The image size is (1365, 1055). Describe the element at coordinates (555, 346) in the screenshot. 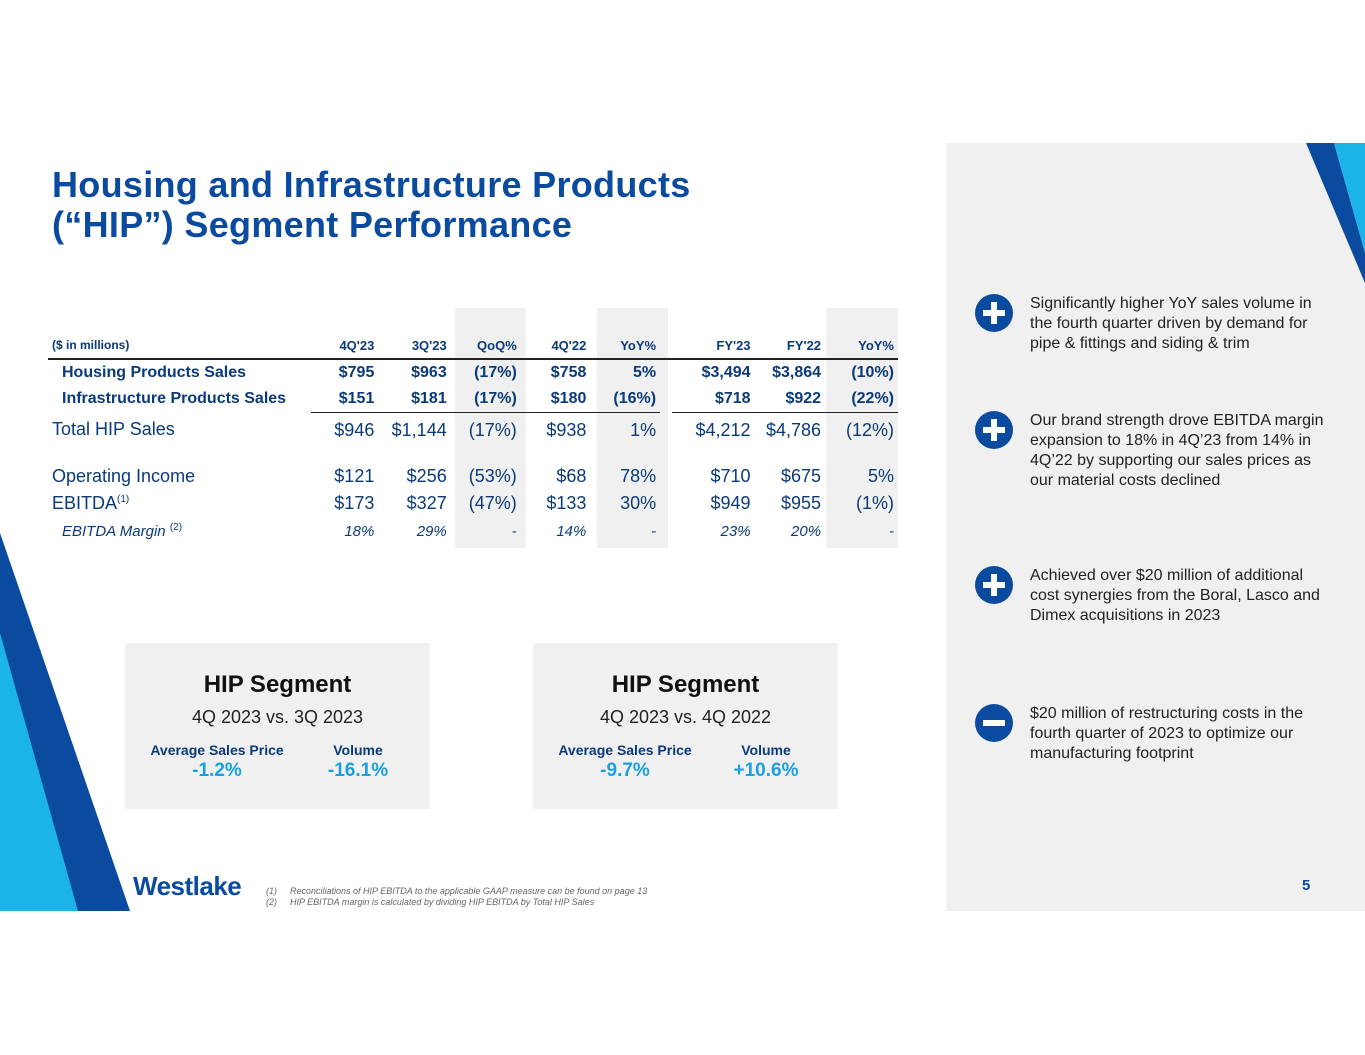

I see `col-header: 4Q'22` at that location.